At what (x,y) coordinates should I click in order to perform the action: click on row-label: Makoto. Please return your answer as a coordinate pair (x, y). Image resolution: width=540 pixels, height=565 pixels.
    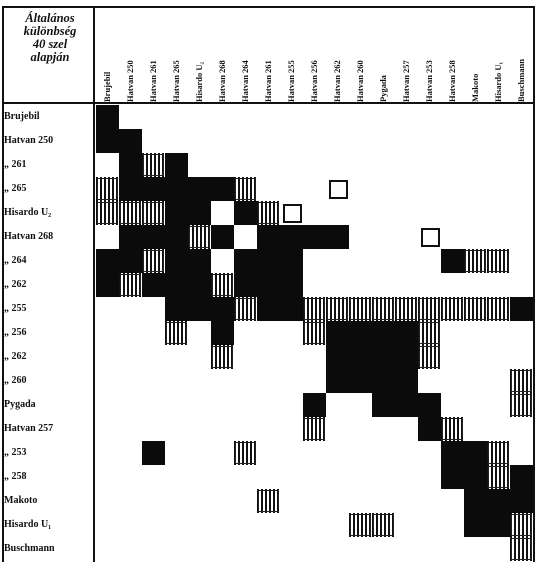
    Looking at the image, I should click on (21, 500).